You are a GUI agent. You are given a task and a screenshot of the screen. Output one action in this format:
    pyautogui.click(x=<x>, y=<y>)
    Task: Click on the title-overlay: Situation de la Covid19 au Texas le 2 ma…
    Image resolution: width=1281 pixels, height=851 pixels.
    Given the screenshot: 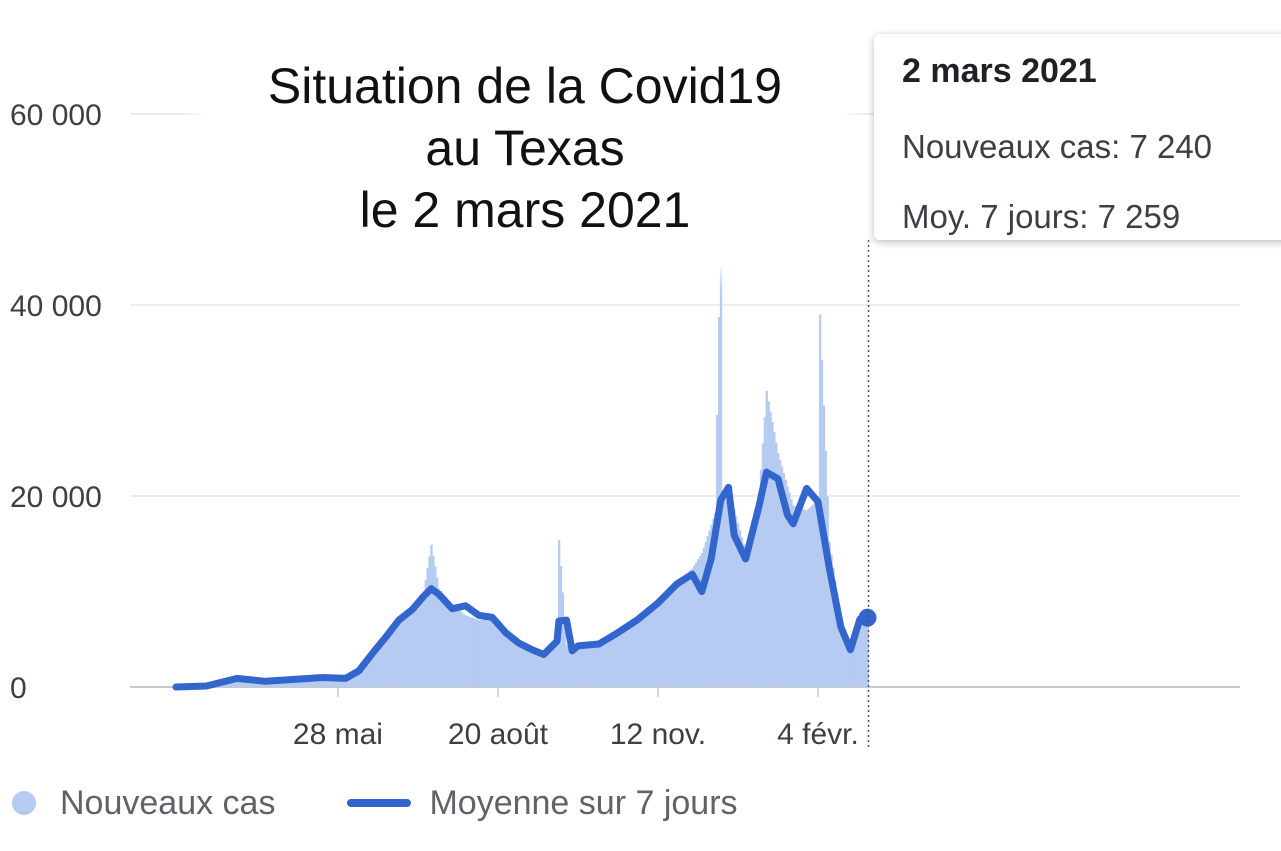 What is the action you would take?
    pyautogui.click(x=525, y=148)
    